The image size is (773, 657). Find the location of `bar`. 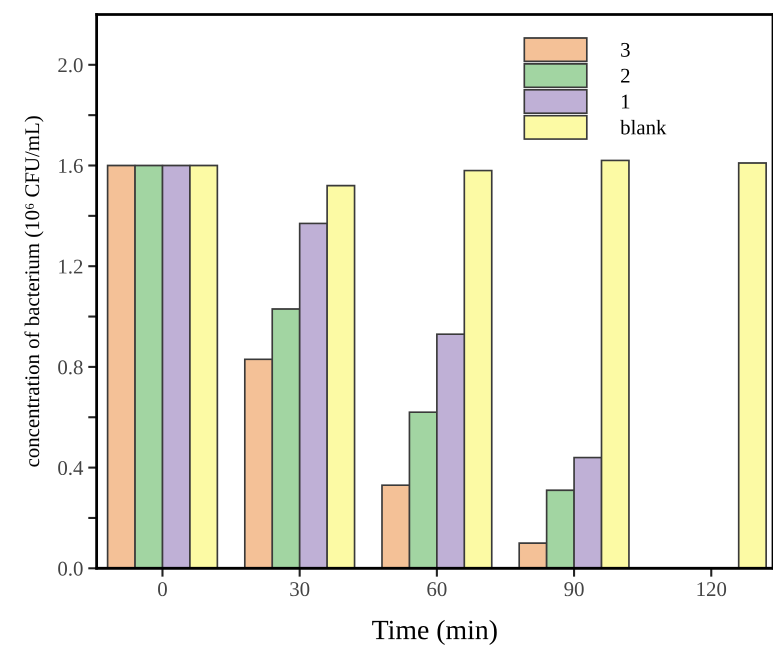

bar is located at coordinates (752, 365).